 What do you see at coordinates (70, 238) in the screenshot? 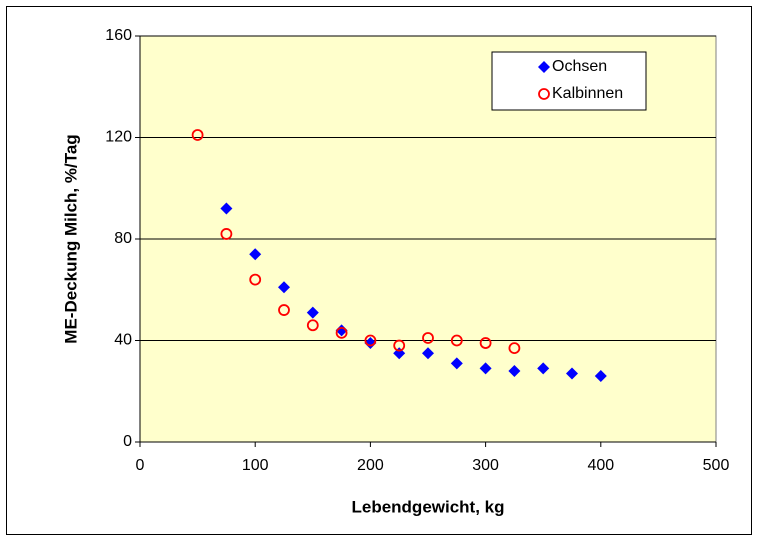
I see `y-axis-label: ME-Deckung Milch, %/Tag` at bounding box center [70, 238].